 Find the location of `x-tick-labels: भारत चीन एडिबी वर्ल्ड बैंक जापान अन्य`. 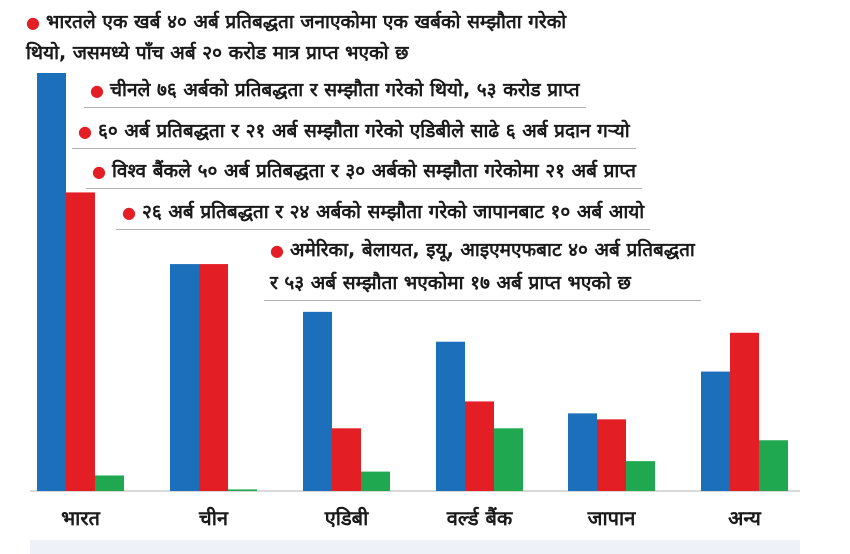

x-tick-labels: भारत चीन एडिबी वर्ल्ड बैंक जापान अन्य is located at coordinates (411, 518).